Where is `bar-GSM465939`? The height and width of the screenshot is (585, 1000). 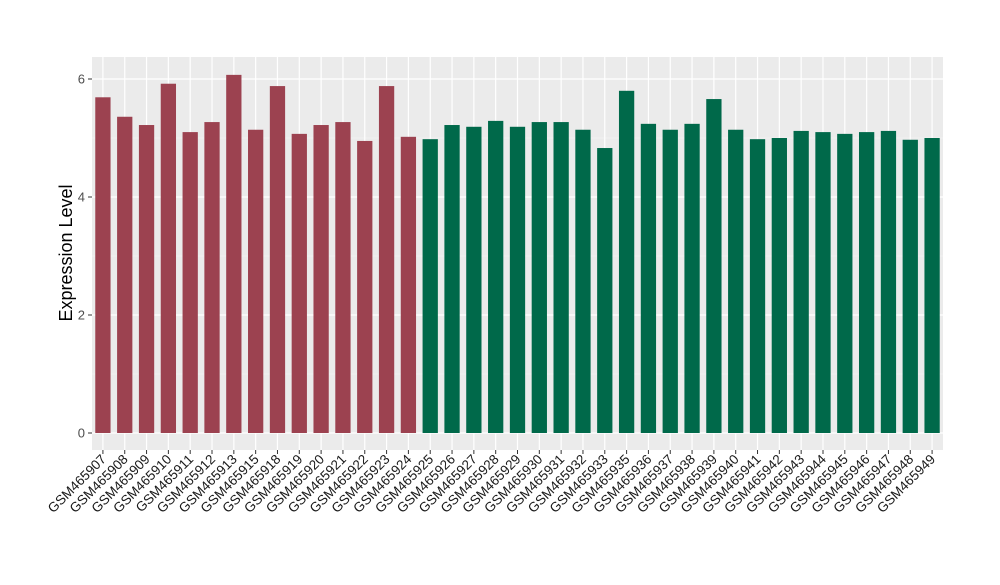
bar-GSM465939 is located at coordinates (714, 266).